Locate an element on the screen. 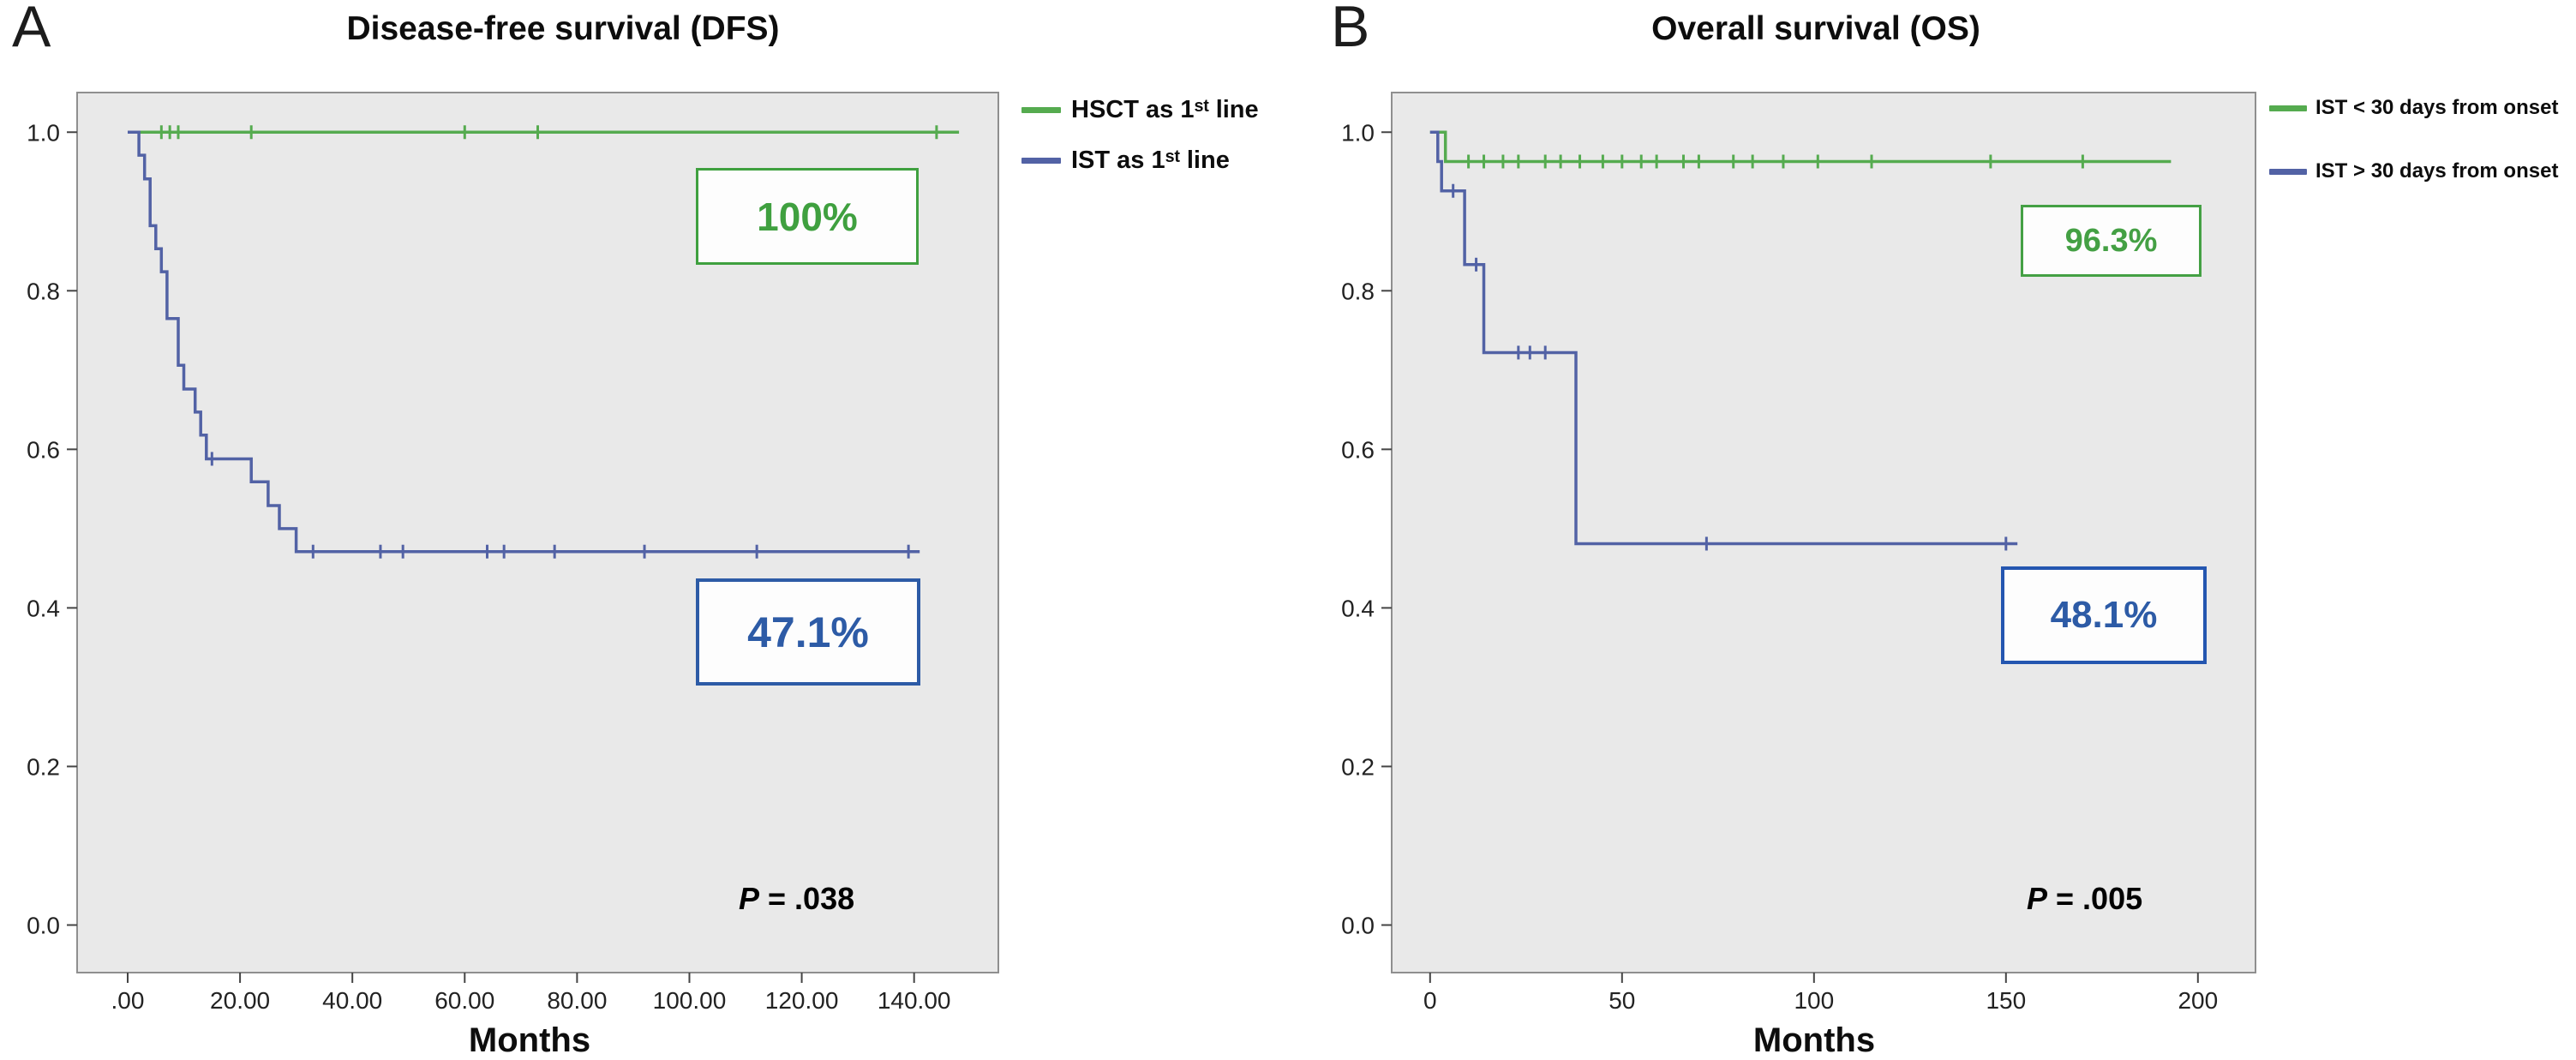 The height and width of the screenshot is (1060, 2576). ist-line-swatch is located at coordinates (1041, 161).